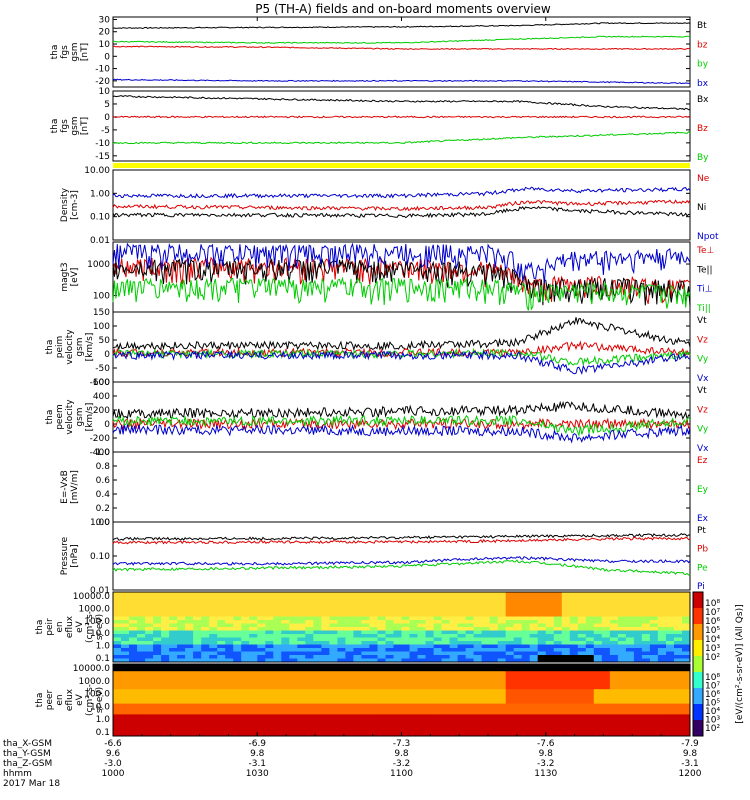 The image size is (750, 800). Describe the element at coordinates (740, 663) in the screenshot. I see `colorbar-label: [eV/(cm²-s-sr-eV)] (All Qs)]` at that location.